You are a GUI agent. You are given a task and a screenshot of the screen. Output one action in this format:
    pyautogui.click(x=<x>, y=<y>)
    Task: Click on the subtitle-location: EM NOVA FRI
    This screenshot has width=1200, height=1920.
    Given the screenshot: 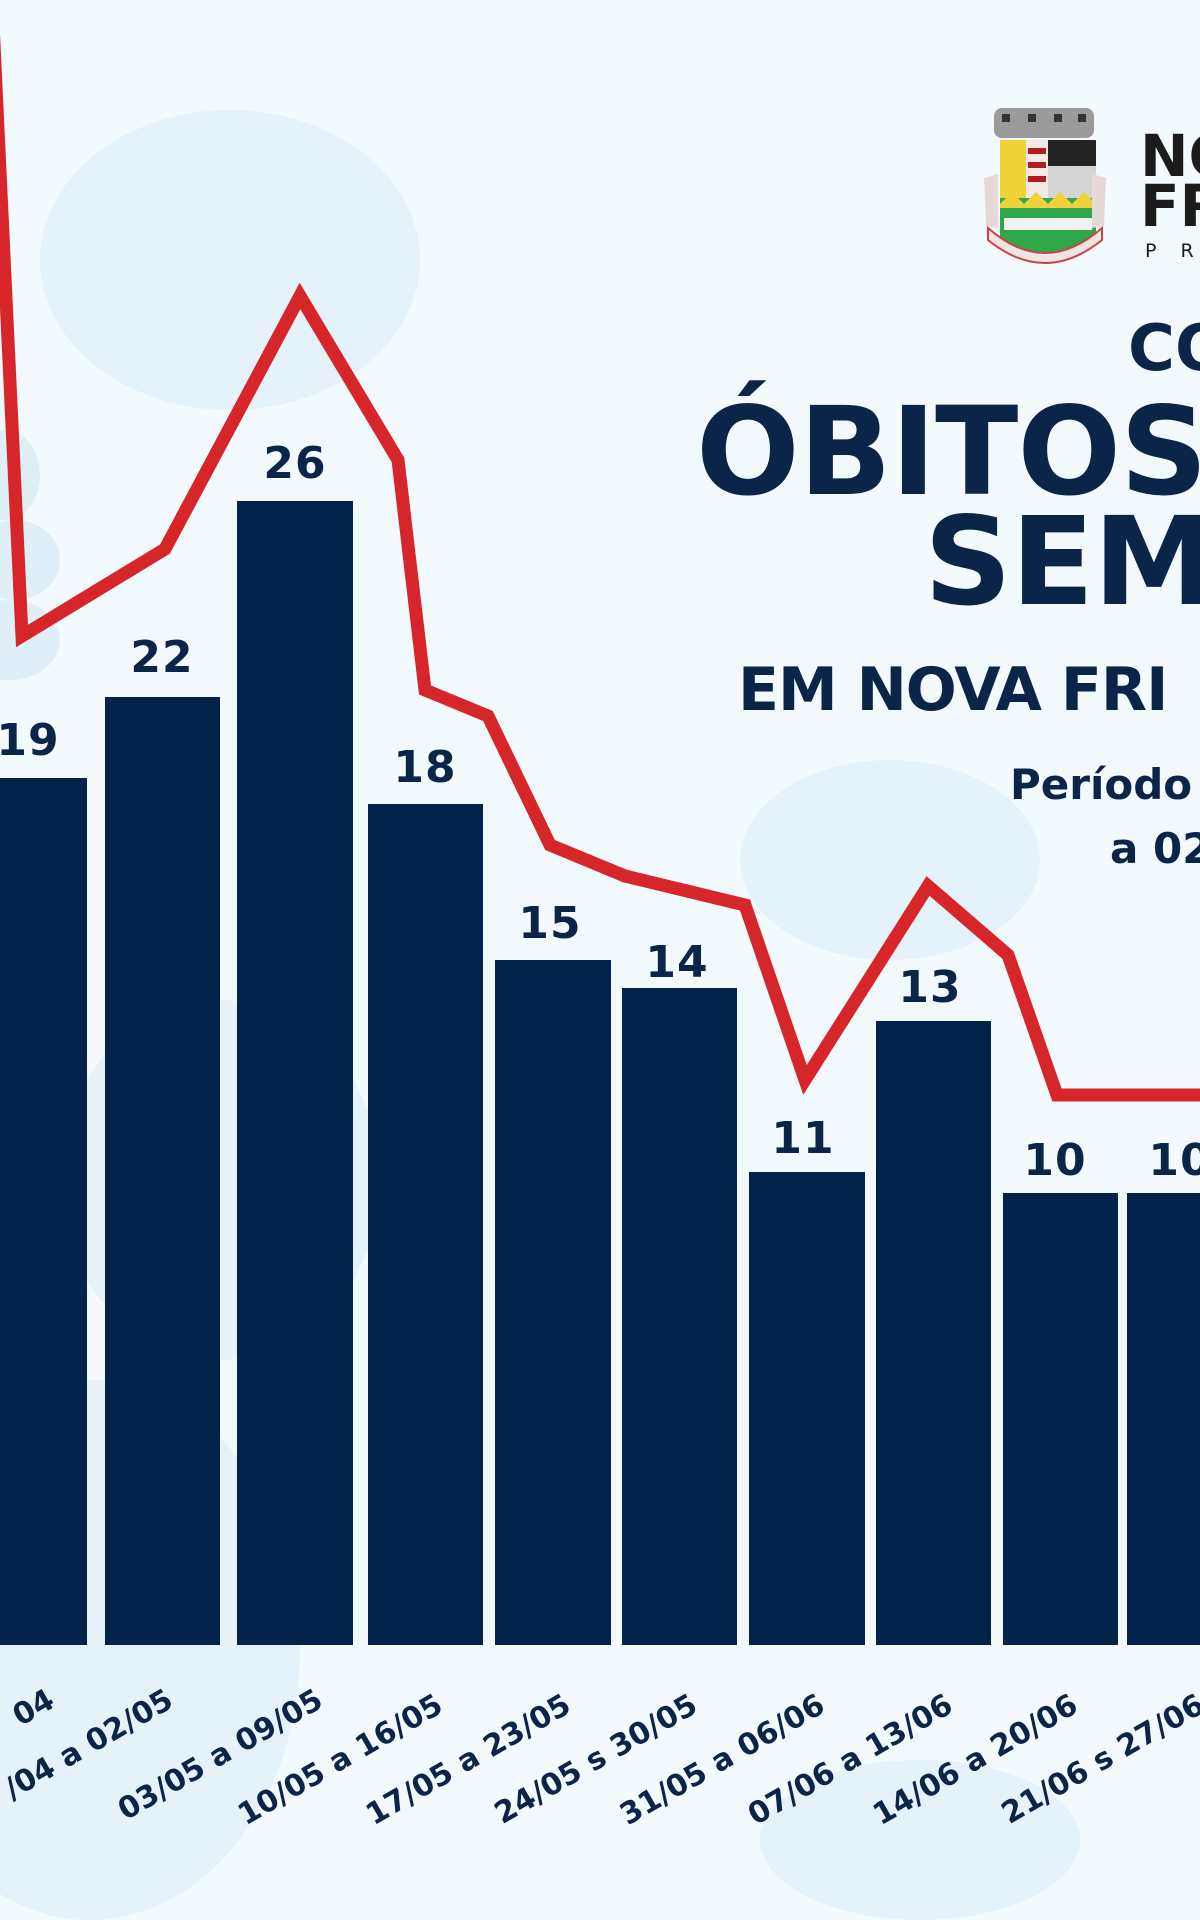 What is the action you would take?
    pyautogui.click(x=953, y=690)
    